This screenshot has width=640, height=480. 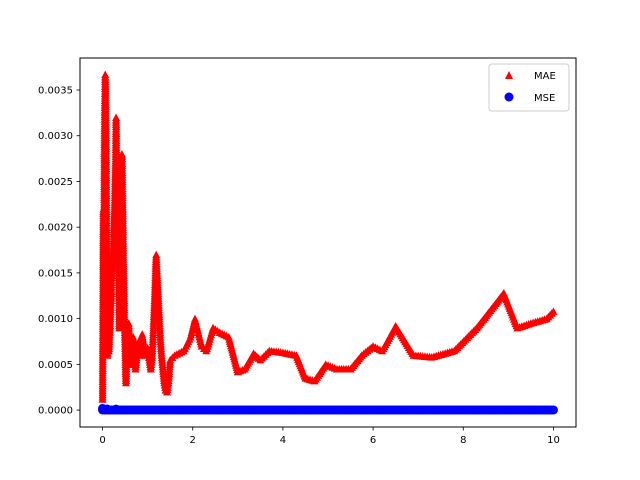 I want to click on y-tick-label: 0.0000, so click(x=55, y=411).